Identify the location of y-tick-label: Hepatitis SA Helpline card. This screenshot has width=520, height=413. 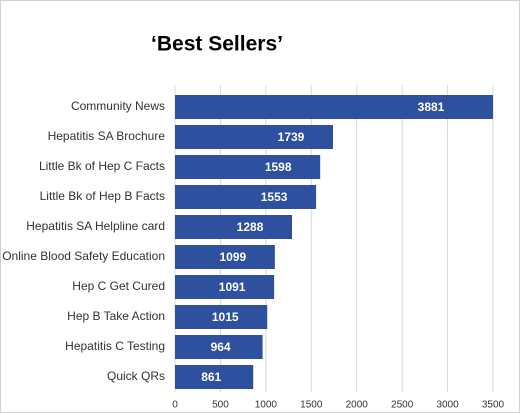
(95, 226).